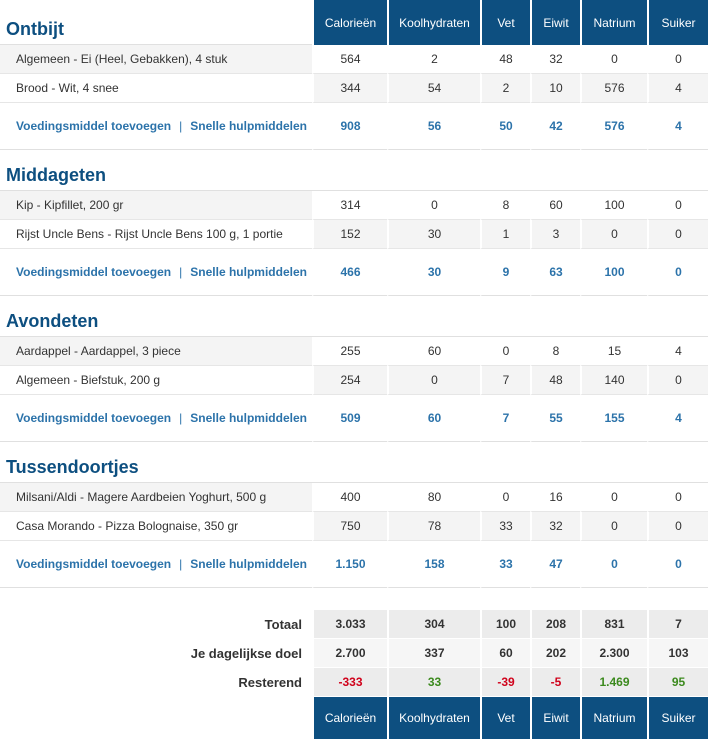 Image resolution: width=708 pixels, height=739 pixels. I want to click on food-name: Algemeen - Ei (Heel, Gebakken), 4 stuk, so click(156, 59).